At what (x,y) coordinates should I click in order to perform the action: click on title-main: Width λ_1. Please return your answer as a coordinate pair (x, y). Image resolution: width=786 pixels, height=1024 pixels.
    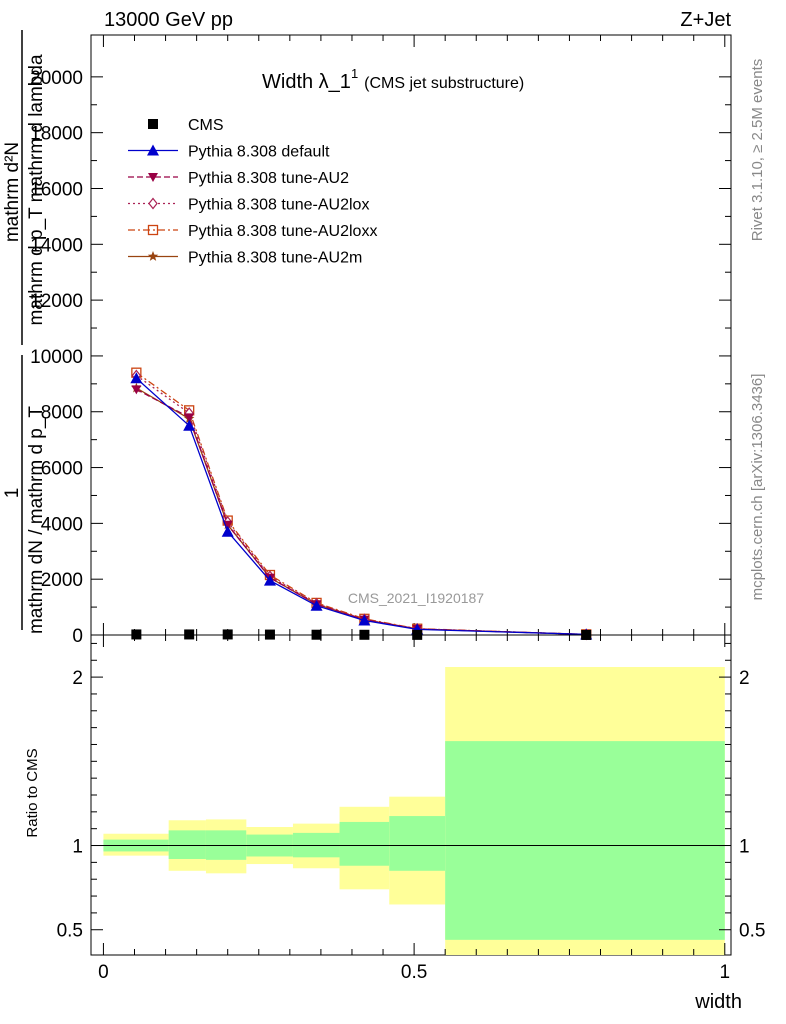
    Looking at the image, I should click on (306, 82).